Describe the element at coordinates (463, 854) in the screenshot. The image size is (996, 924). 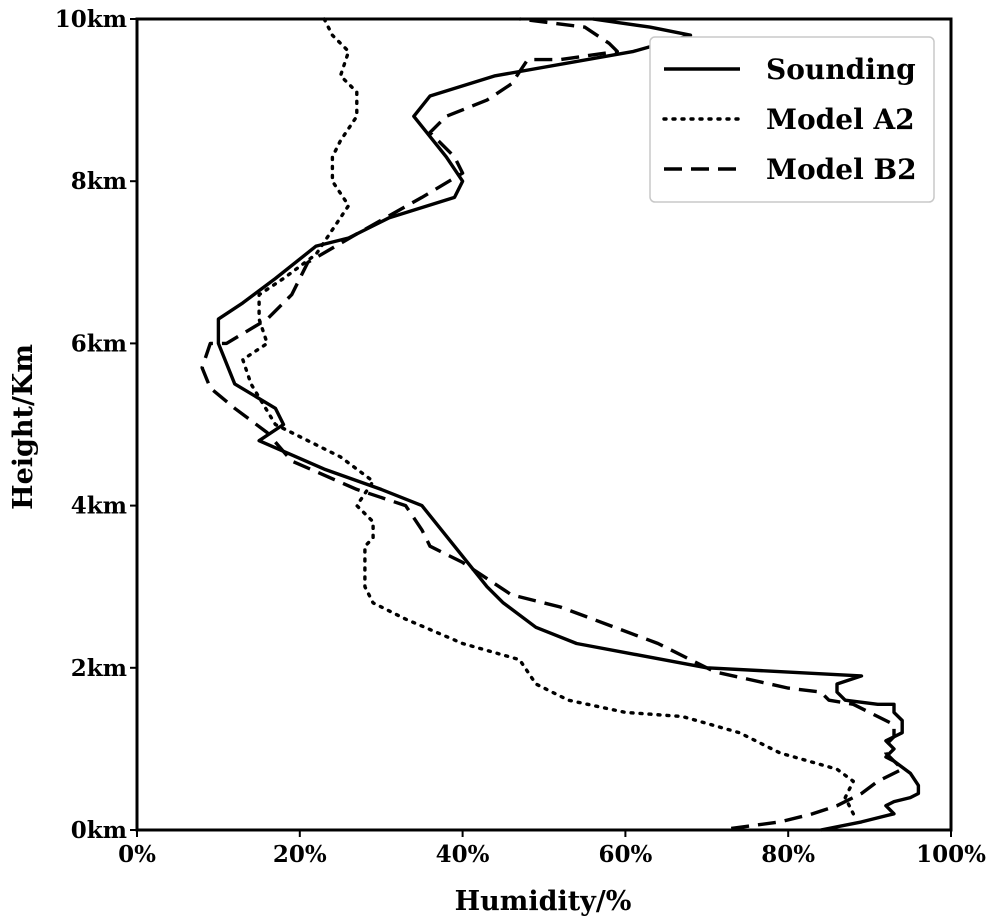
I see `x-tick-label: 40%` at that location.